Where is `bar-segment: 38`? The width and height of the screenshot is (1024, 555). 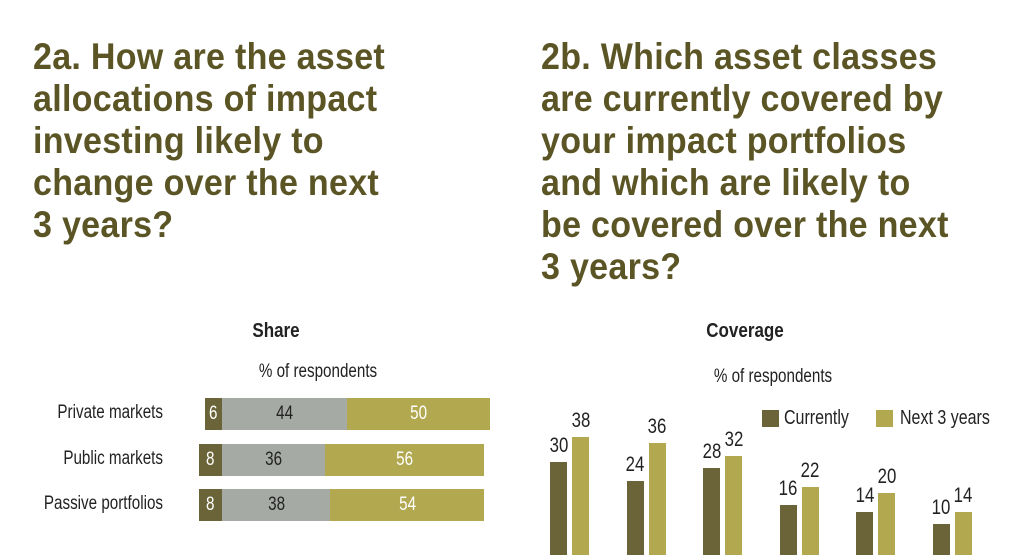
bar-segment: 38 is located at coordinates (276, 505).